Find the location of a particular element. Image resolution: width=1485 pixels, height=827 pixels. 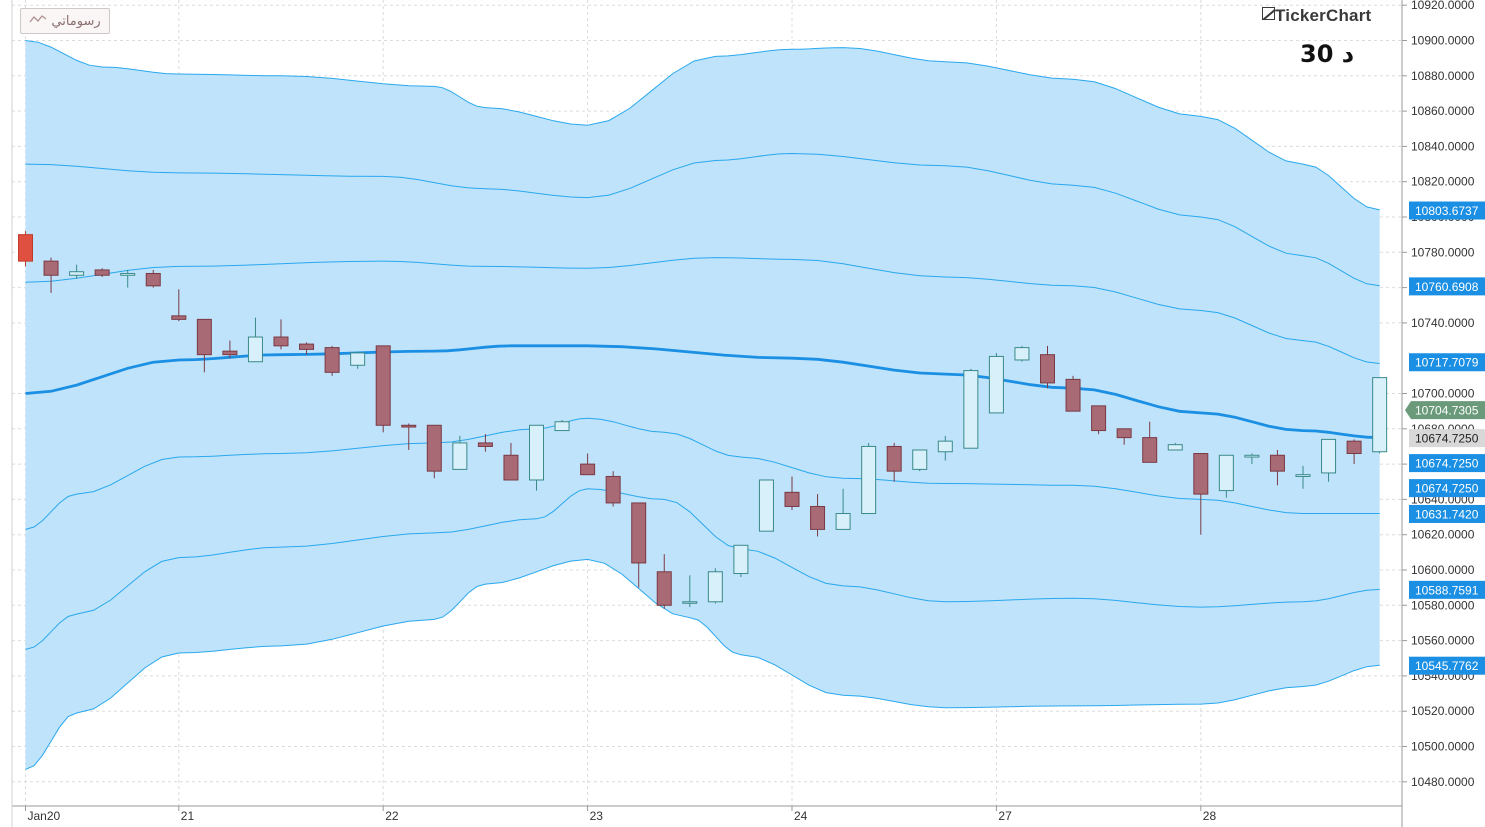

line-chart-icon is located at coordinates (38, 21).